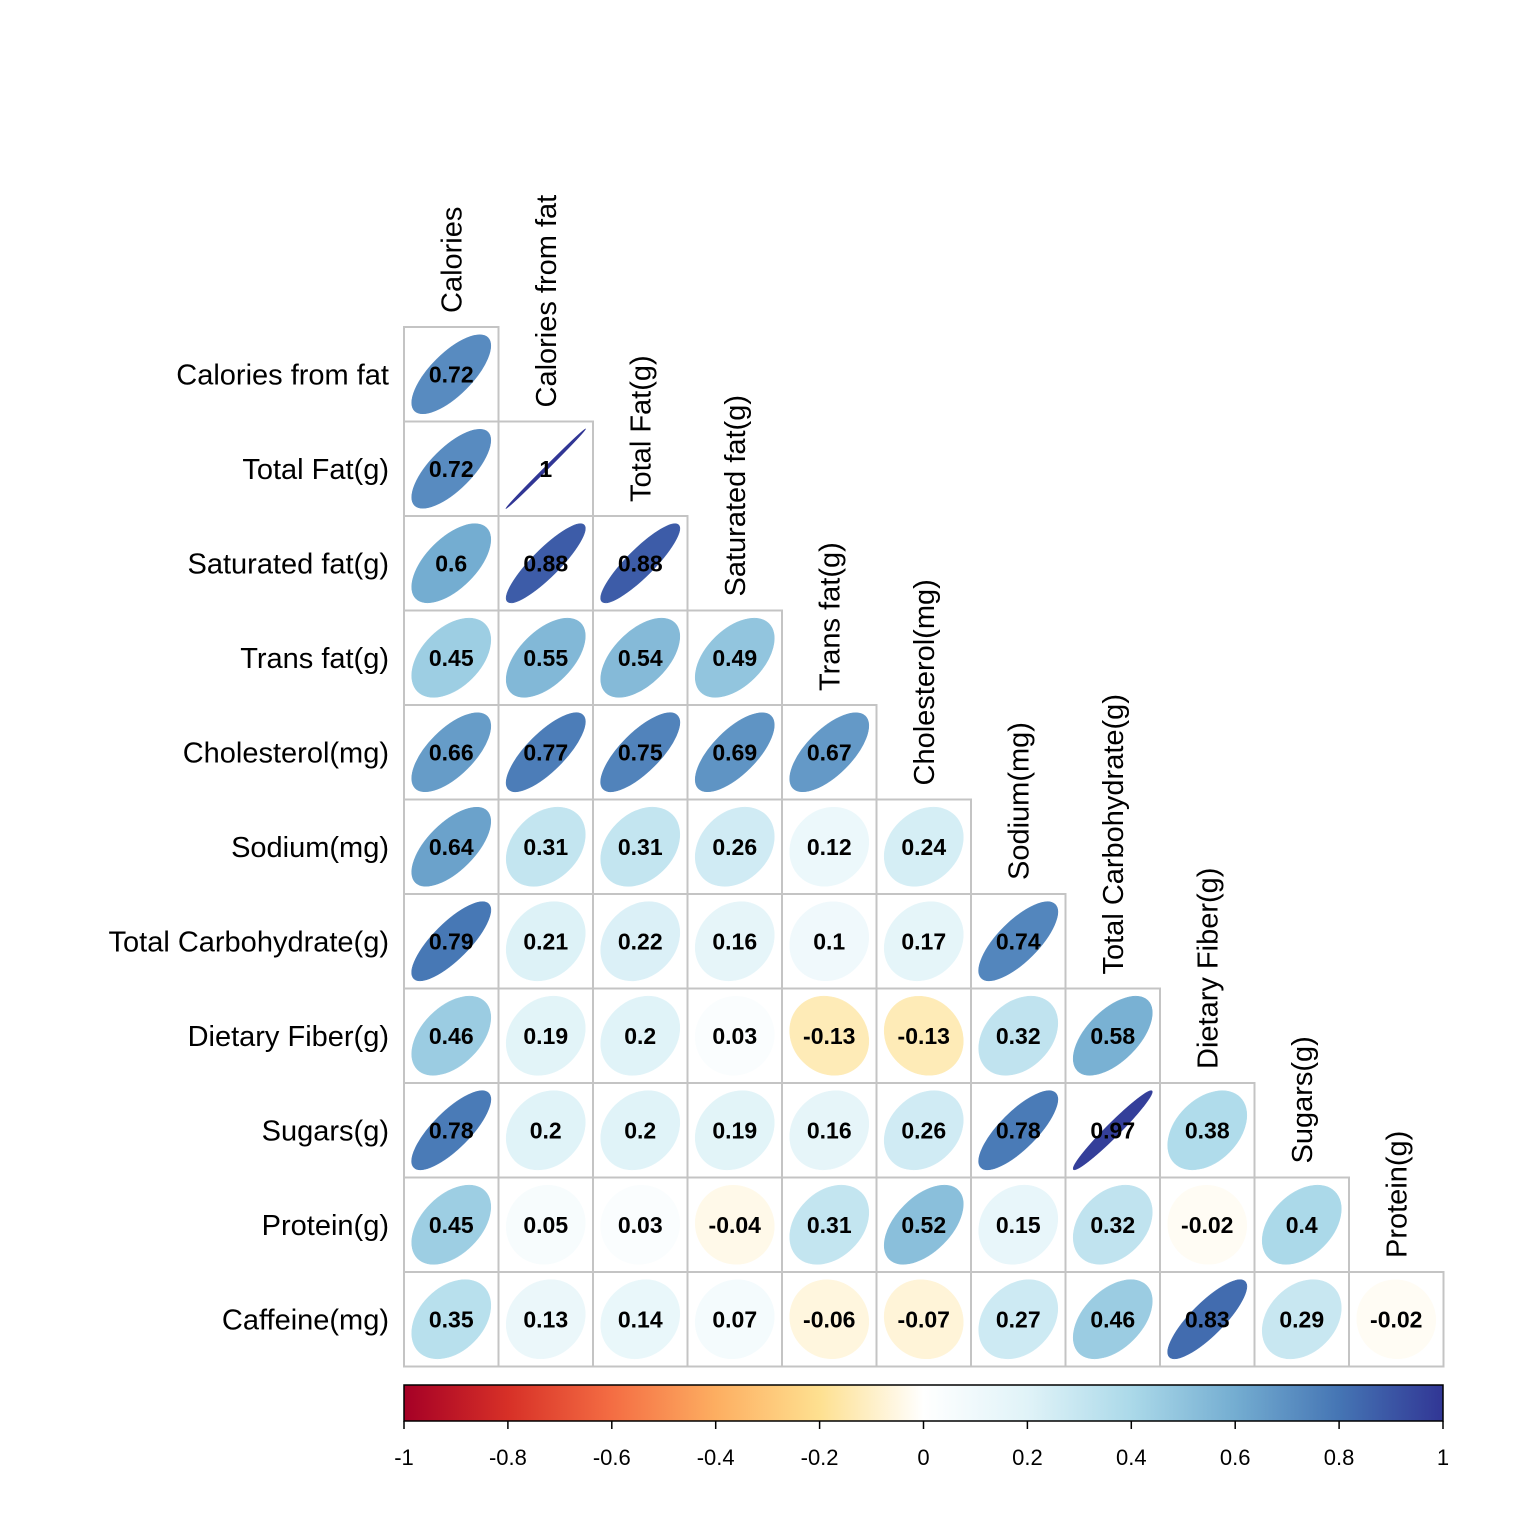 Image resolution: width=1536 pixels, height=1536 pixels. I want to click on correlation-cell: 0.97, so click(1112, 1130).